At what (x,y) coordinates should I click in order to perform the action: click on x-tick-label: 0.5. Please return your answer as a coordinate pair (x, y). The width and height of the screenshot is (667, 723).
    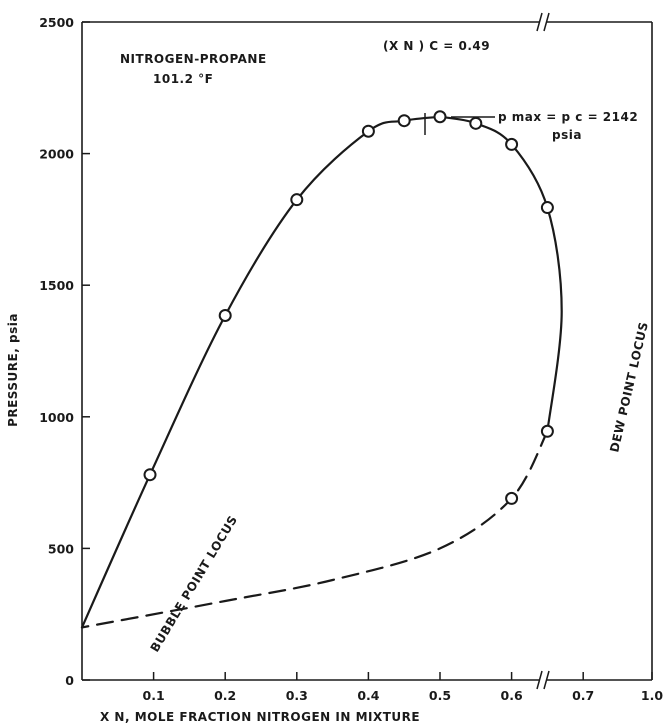
    Looking at the image, I should click on (440, 695).